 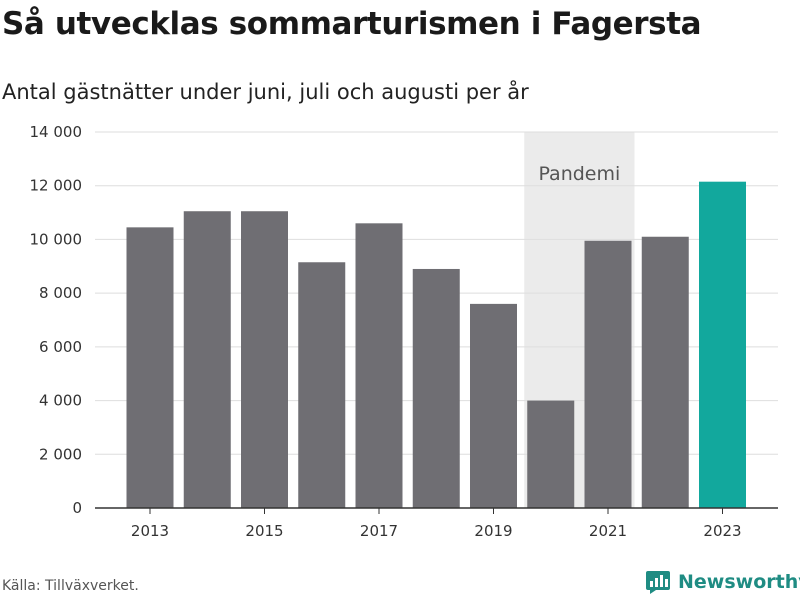 I want to click on brand-name: Newsworthy, so click(x=739, y=582).